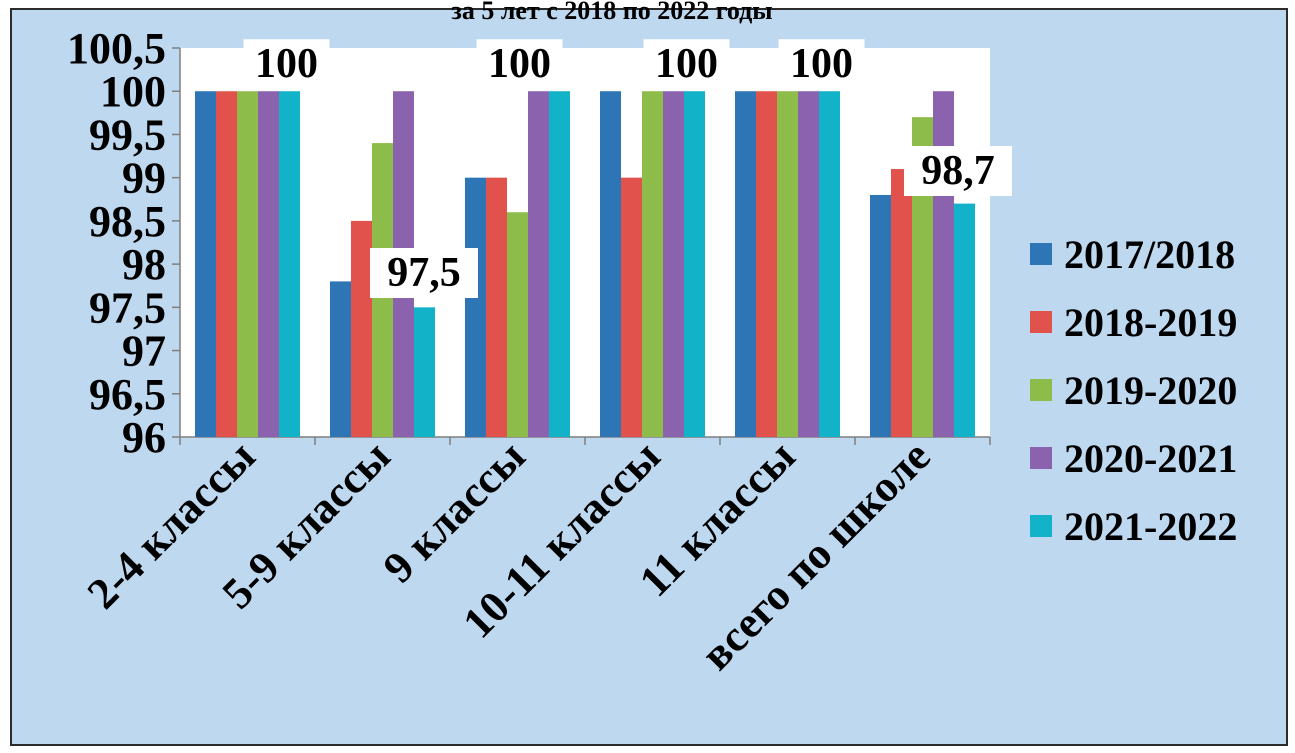  I want to click on legend-item: 2021-2022, so click(1160, 526).